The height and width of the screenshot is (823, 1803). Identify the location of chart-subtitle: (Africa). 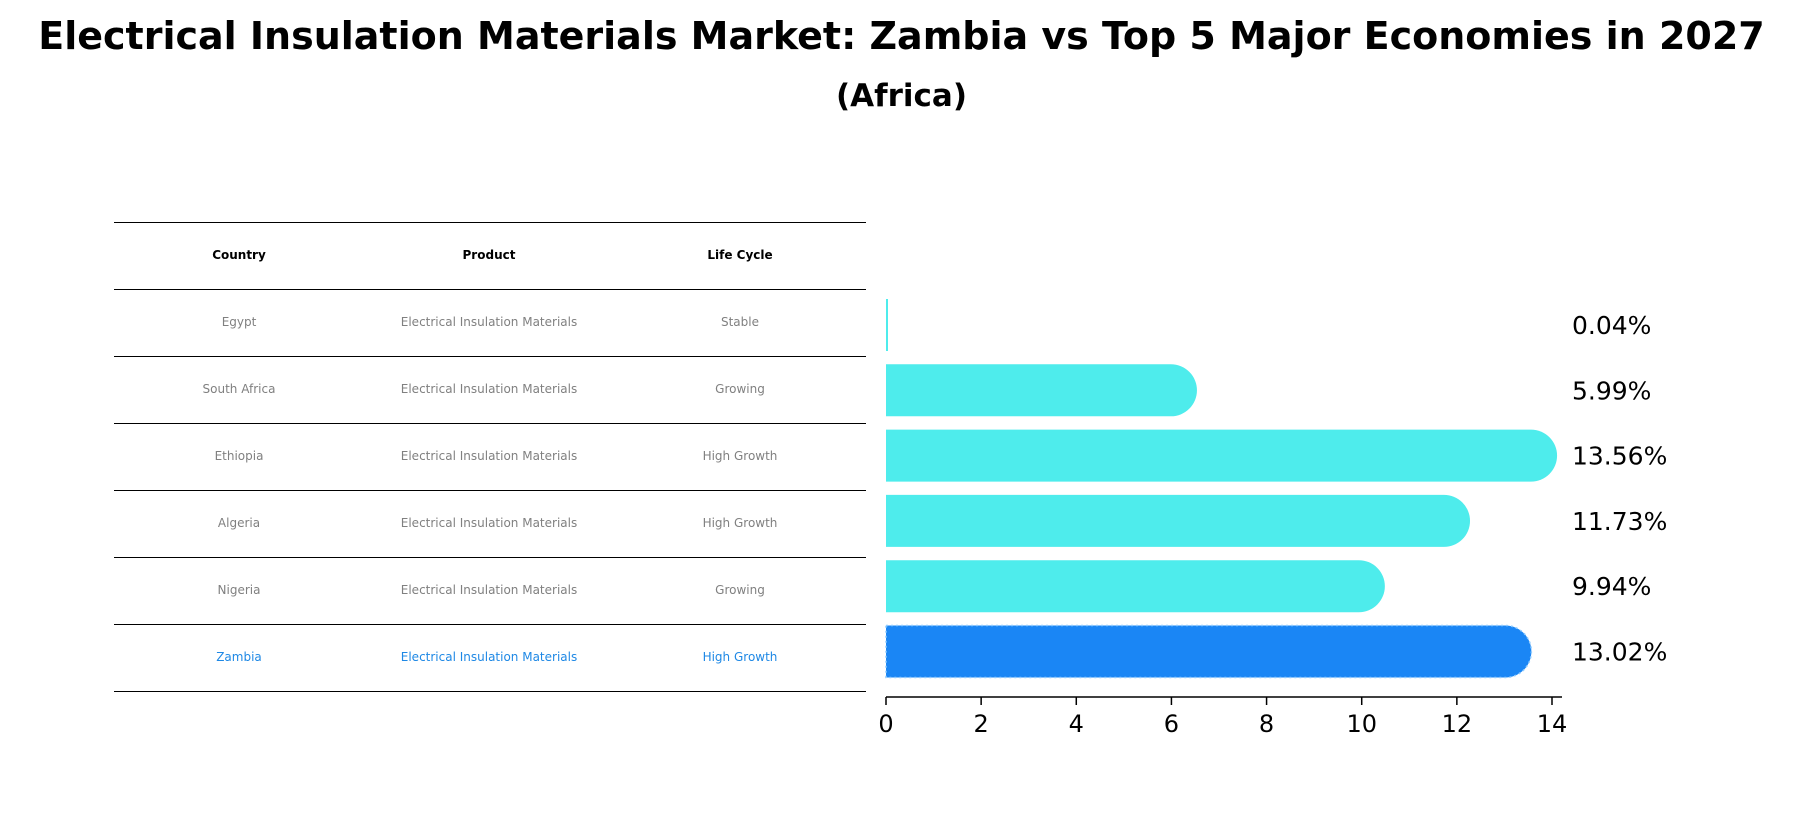
(901, 96).